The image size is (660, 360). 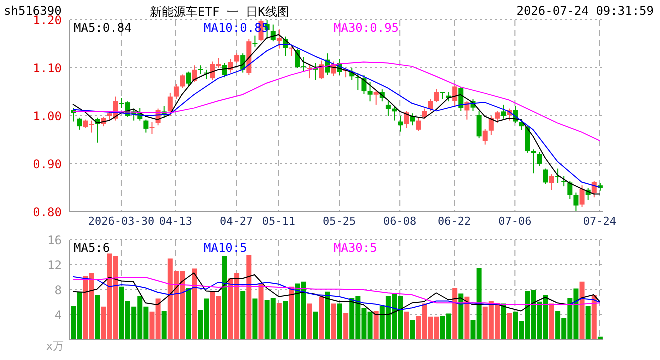 I want to click on text: MA30:5, so click(x=356, y=248).